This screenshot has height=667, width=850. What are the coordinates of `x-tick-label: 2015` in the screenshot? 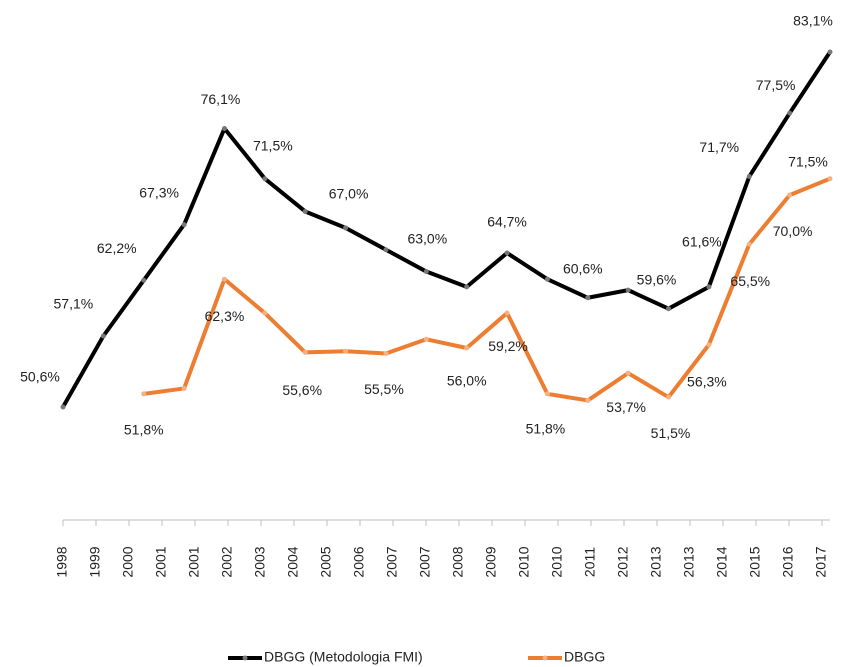 It's located at (755, 561).